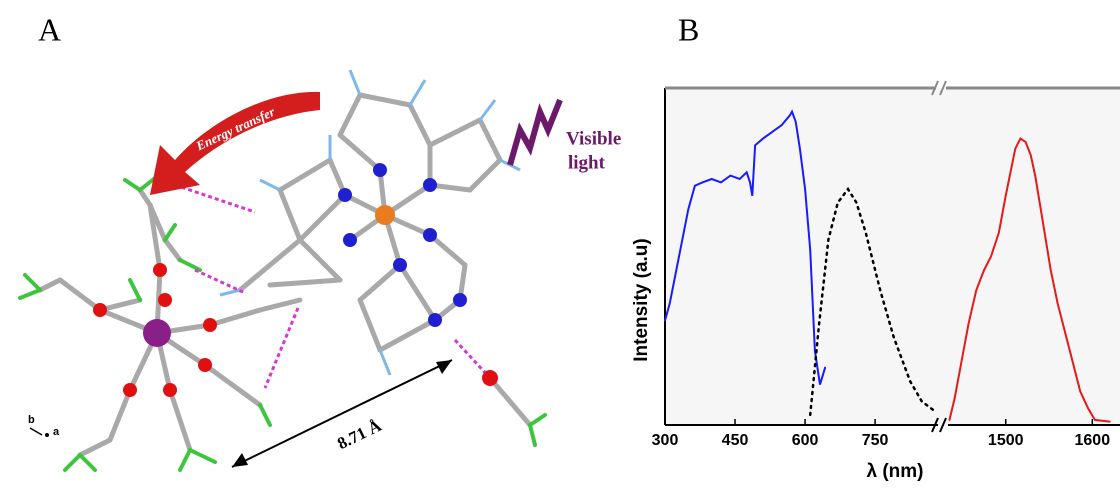 This screenshot has height=494, width=1120. Describe the element at coordinates (56, 432) in the screenshot. I see `axis-label: a` at that location.